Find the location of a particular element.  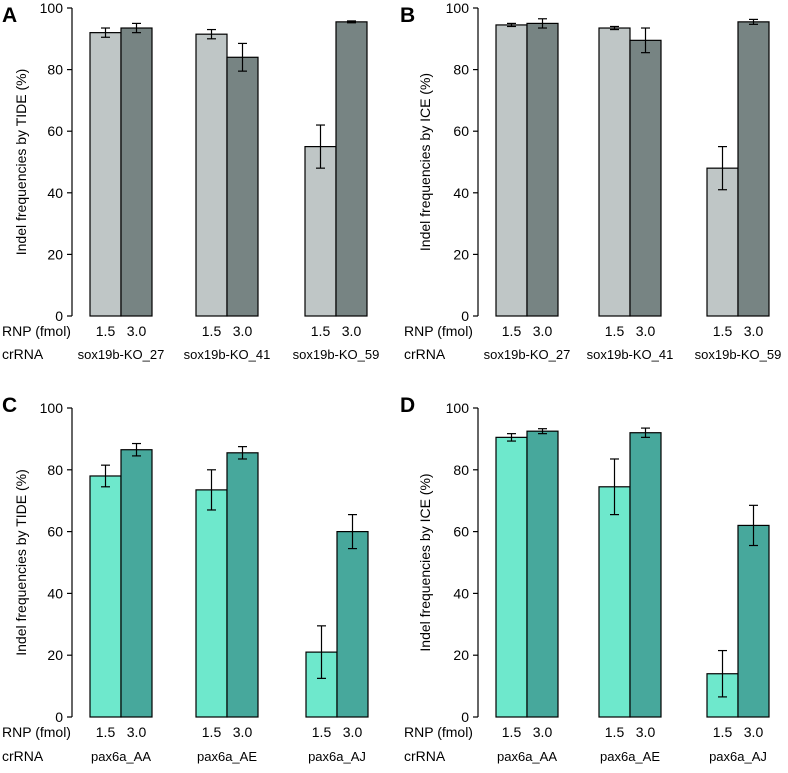

panel-letter: D is located at coordinates (407, 405).